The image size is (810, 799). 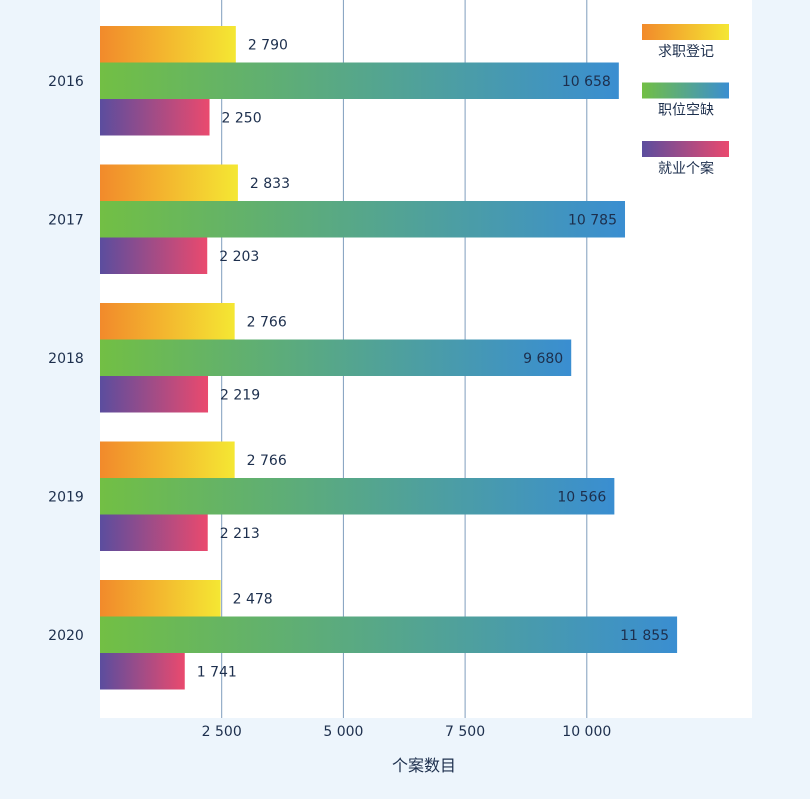 I want to click on x-tick-label: 5 000, so click(x=343, y=732).